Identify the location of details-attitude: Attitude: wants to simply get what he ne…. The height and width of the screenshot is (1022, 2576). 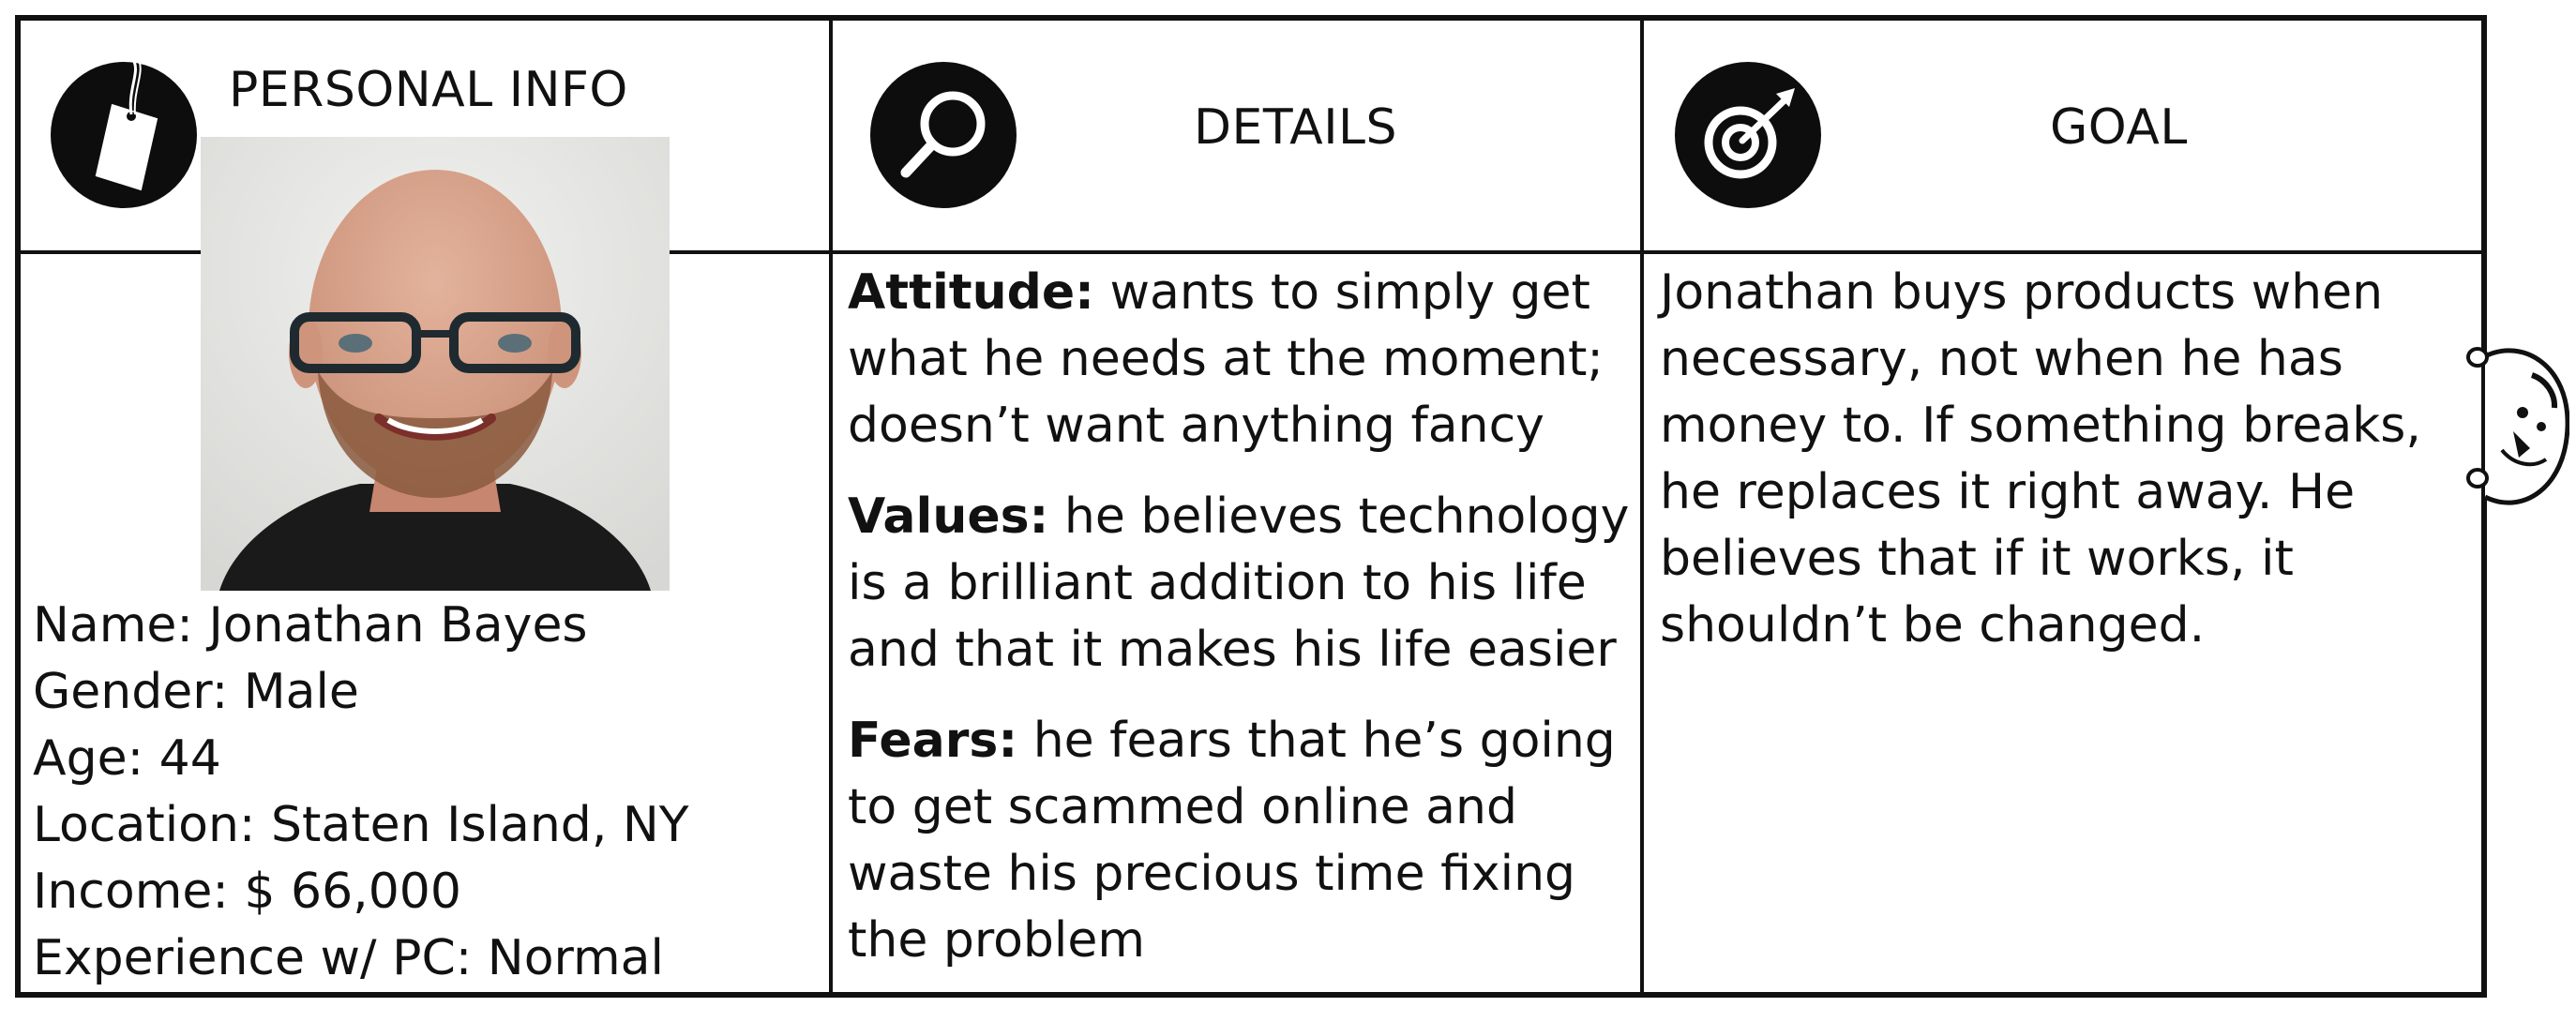
(1241, 359).